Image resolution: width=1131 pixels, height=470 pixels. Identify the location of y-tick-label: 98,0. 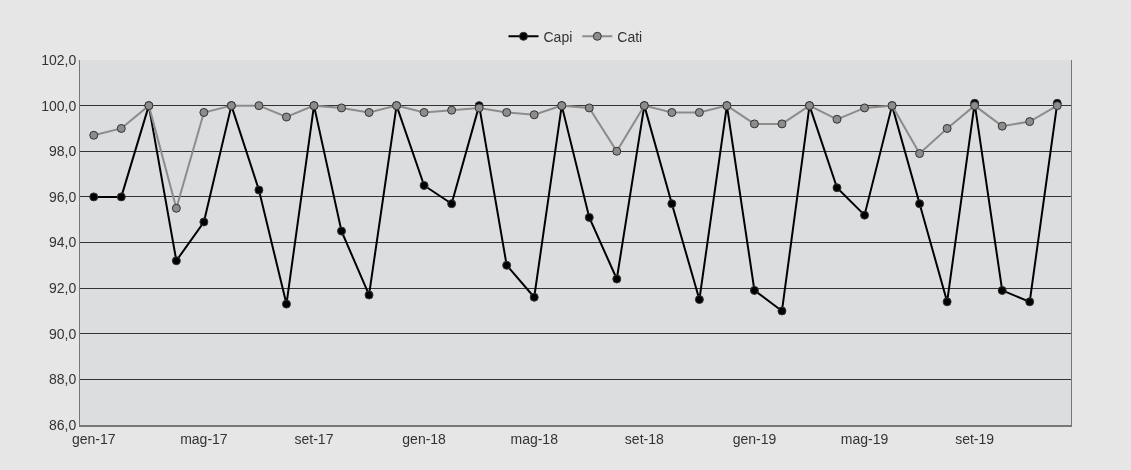
(62, 151).